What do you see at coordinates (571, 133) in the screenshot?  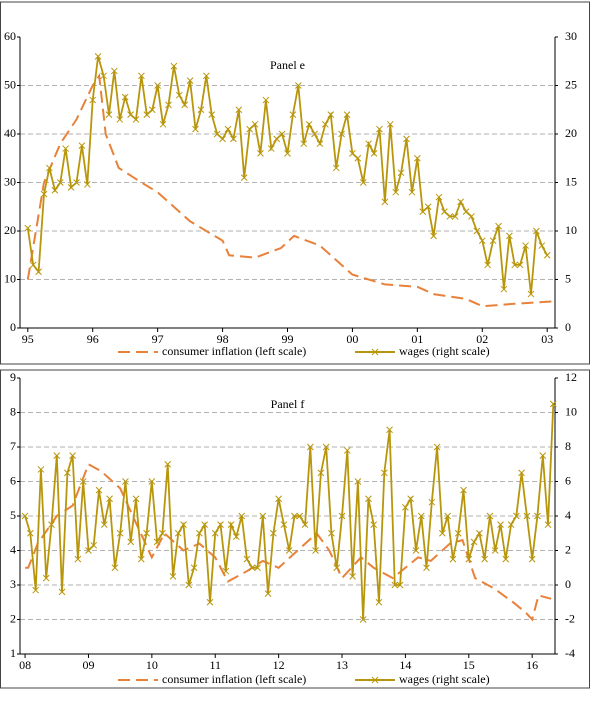 I see `y2-tick-label: 20` at bounding box center [571, 133].